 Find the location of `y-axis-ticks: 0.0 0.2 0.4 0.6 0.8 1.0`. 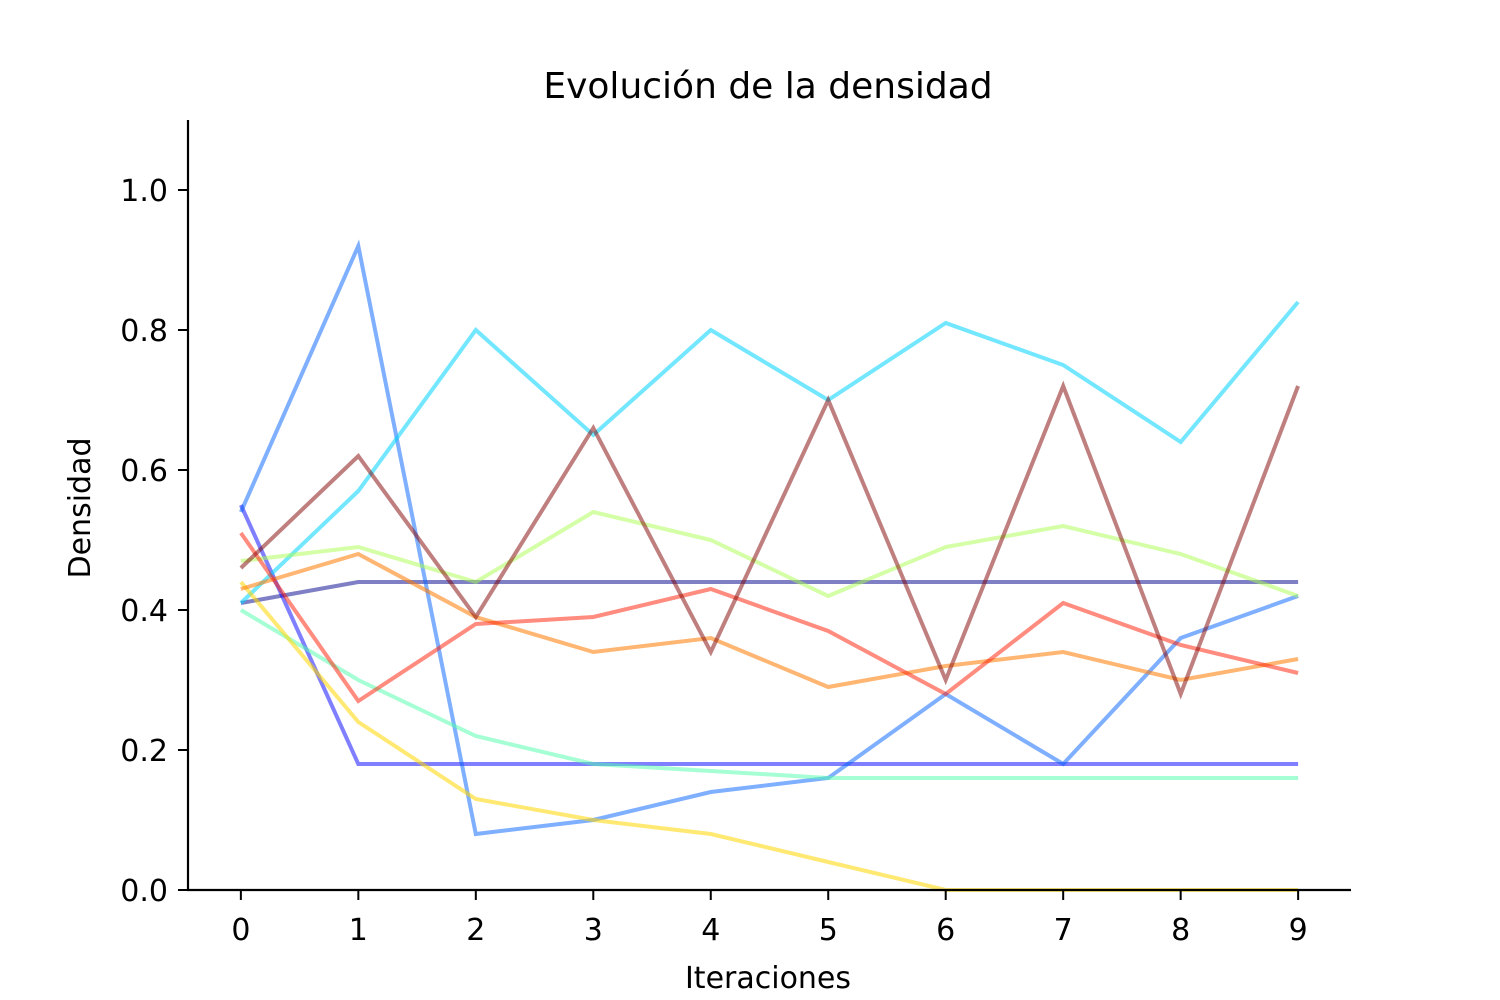

y-axis-ticks: 0.0 0.2 0.4 0.6 0.8 1.0 is located at coordinates (154, 541).